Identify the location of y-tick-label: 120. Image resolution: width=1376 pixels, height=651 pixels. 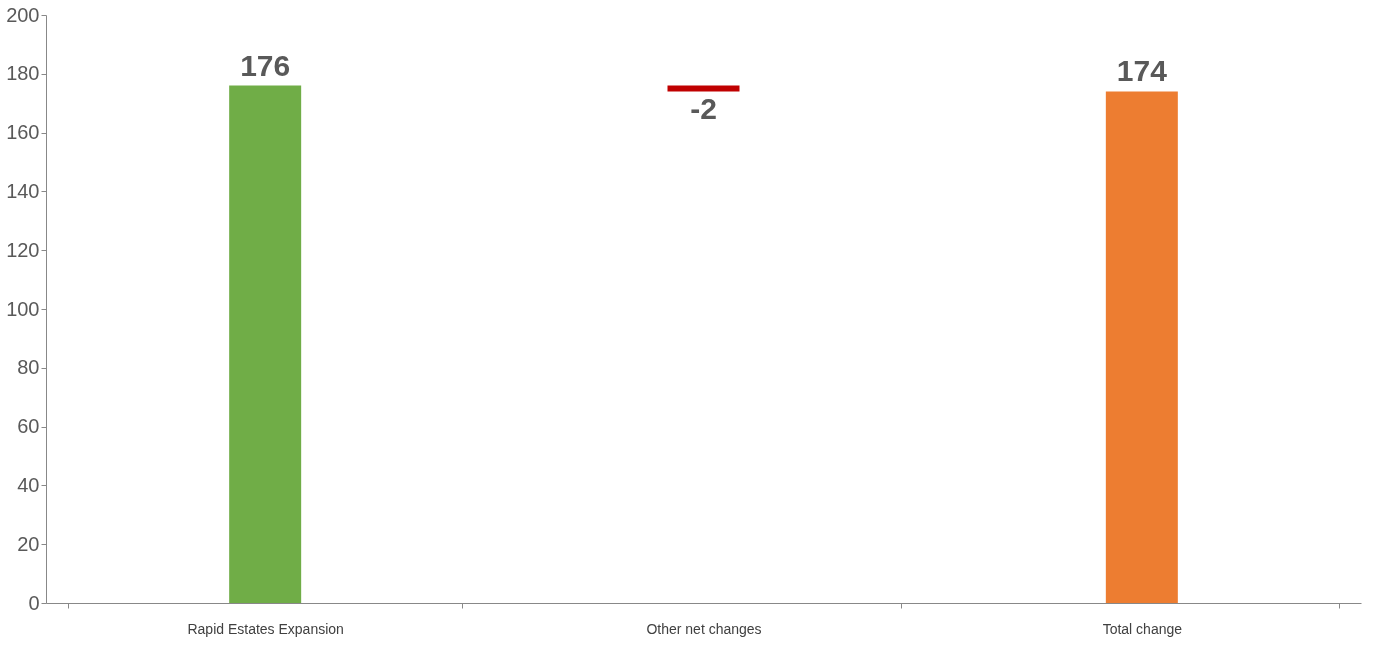
(23, 249).